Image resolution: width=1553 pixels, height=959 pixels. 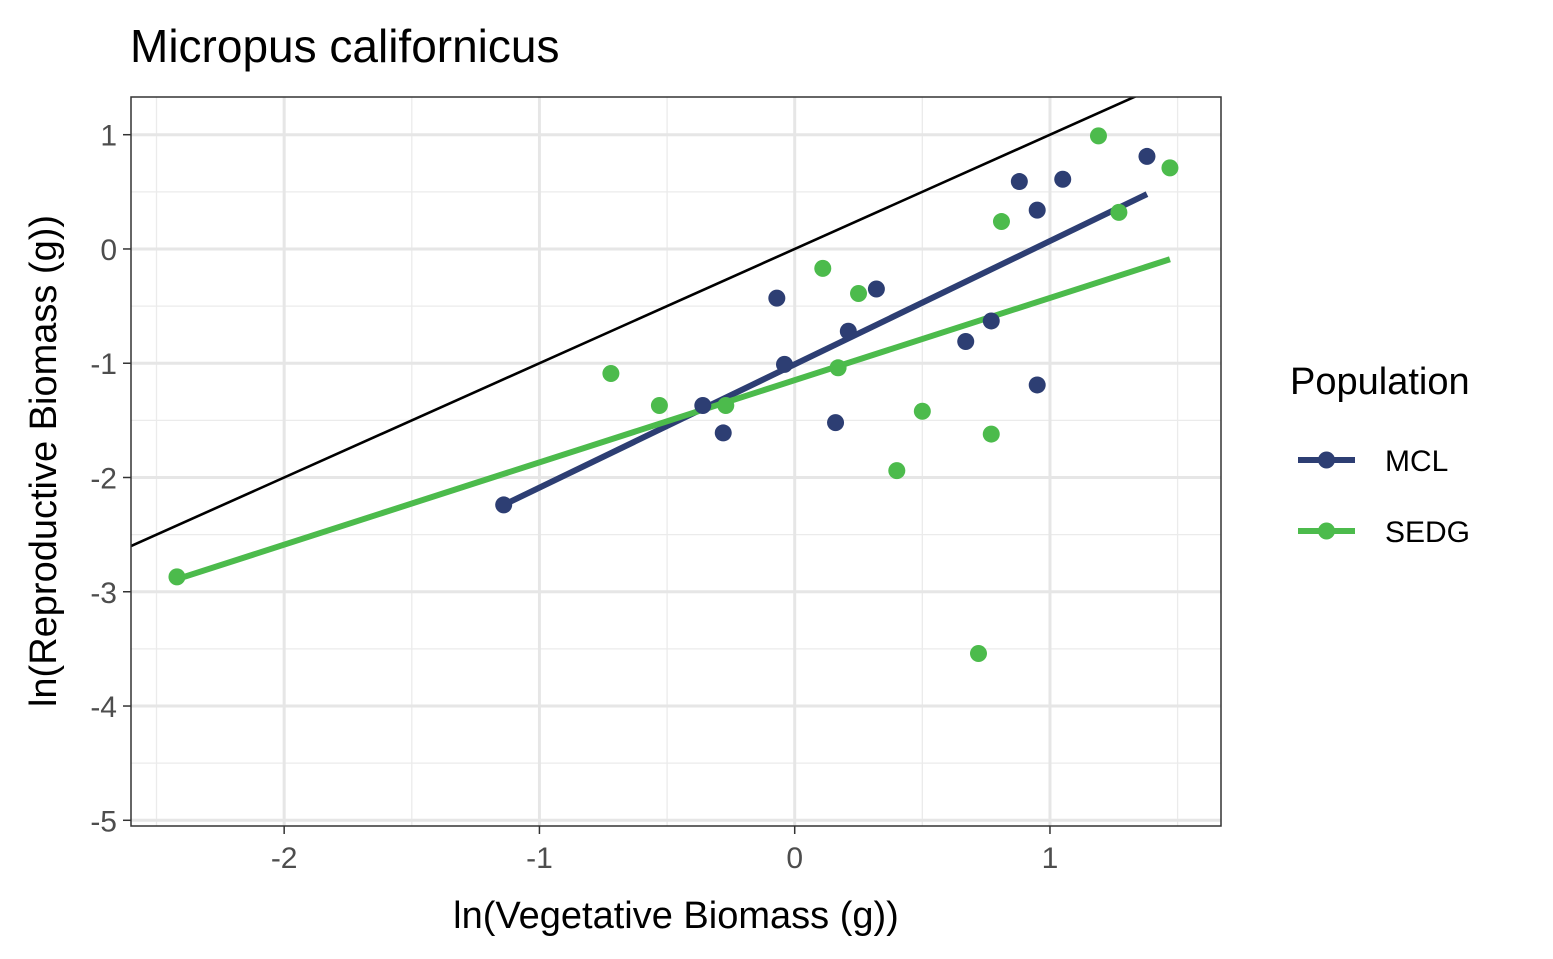 What do you see at coordinates (344, 46) in the screenshot?
I see `chart-title: Micropus californicus` at bounding box center [344, 46].